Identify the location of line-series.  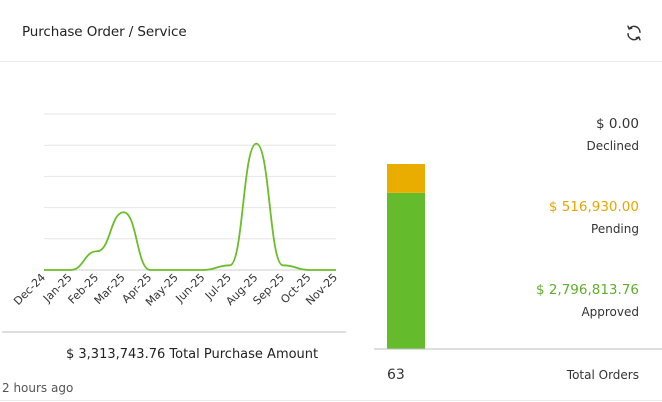
(189, 206).